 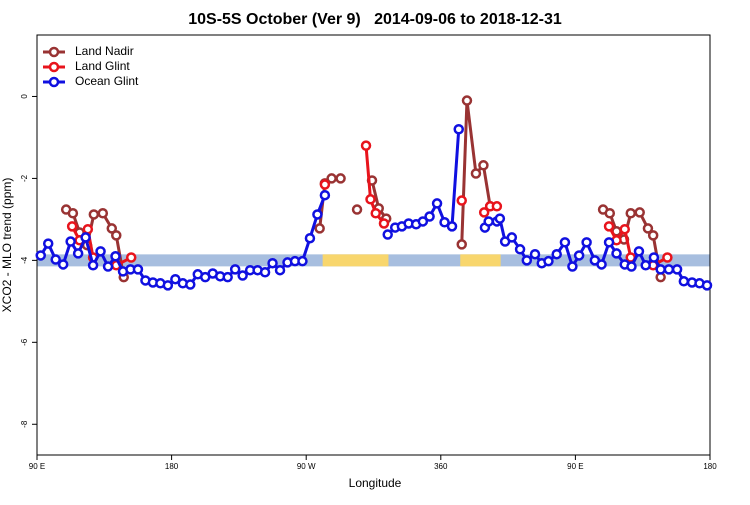 What do you see at coordinates (24, 342) in the screenshot?
I see `y-tick-label: -6` at bounding box center [24, 342].